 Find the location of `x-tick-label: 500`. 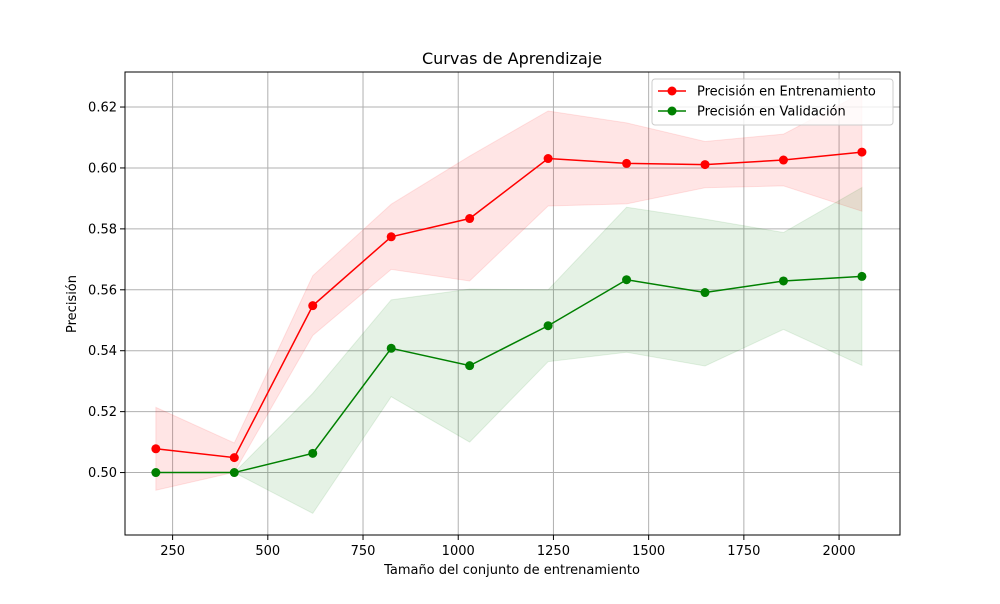

x-tick-label: 500 is located at coordinates (267, 551).